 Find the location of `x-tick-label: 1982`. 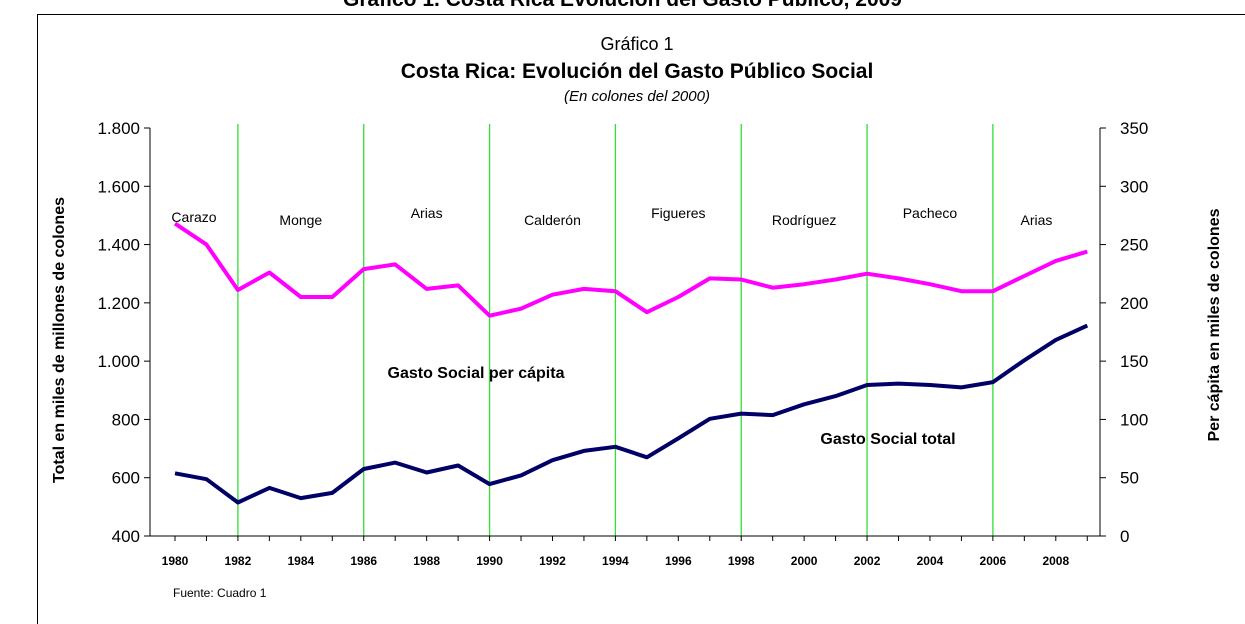

x-tick-label: 1982 is located at coordinates (238, 561).